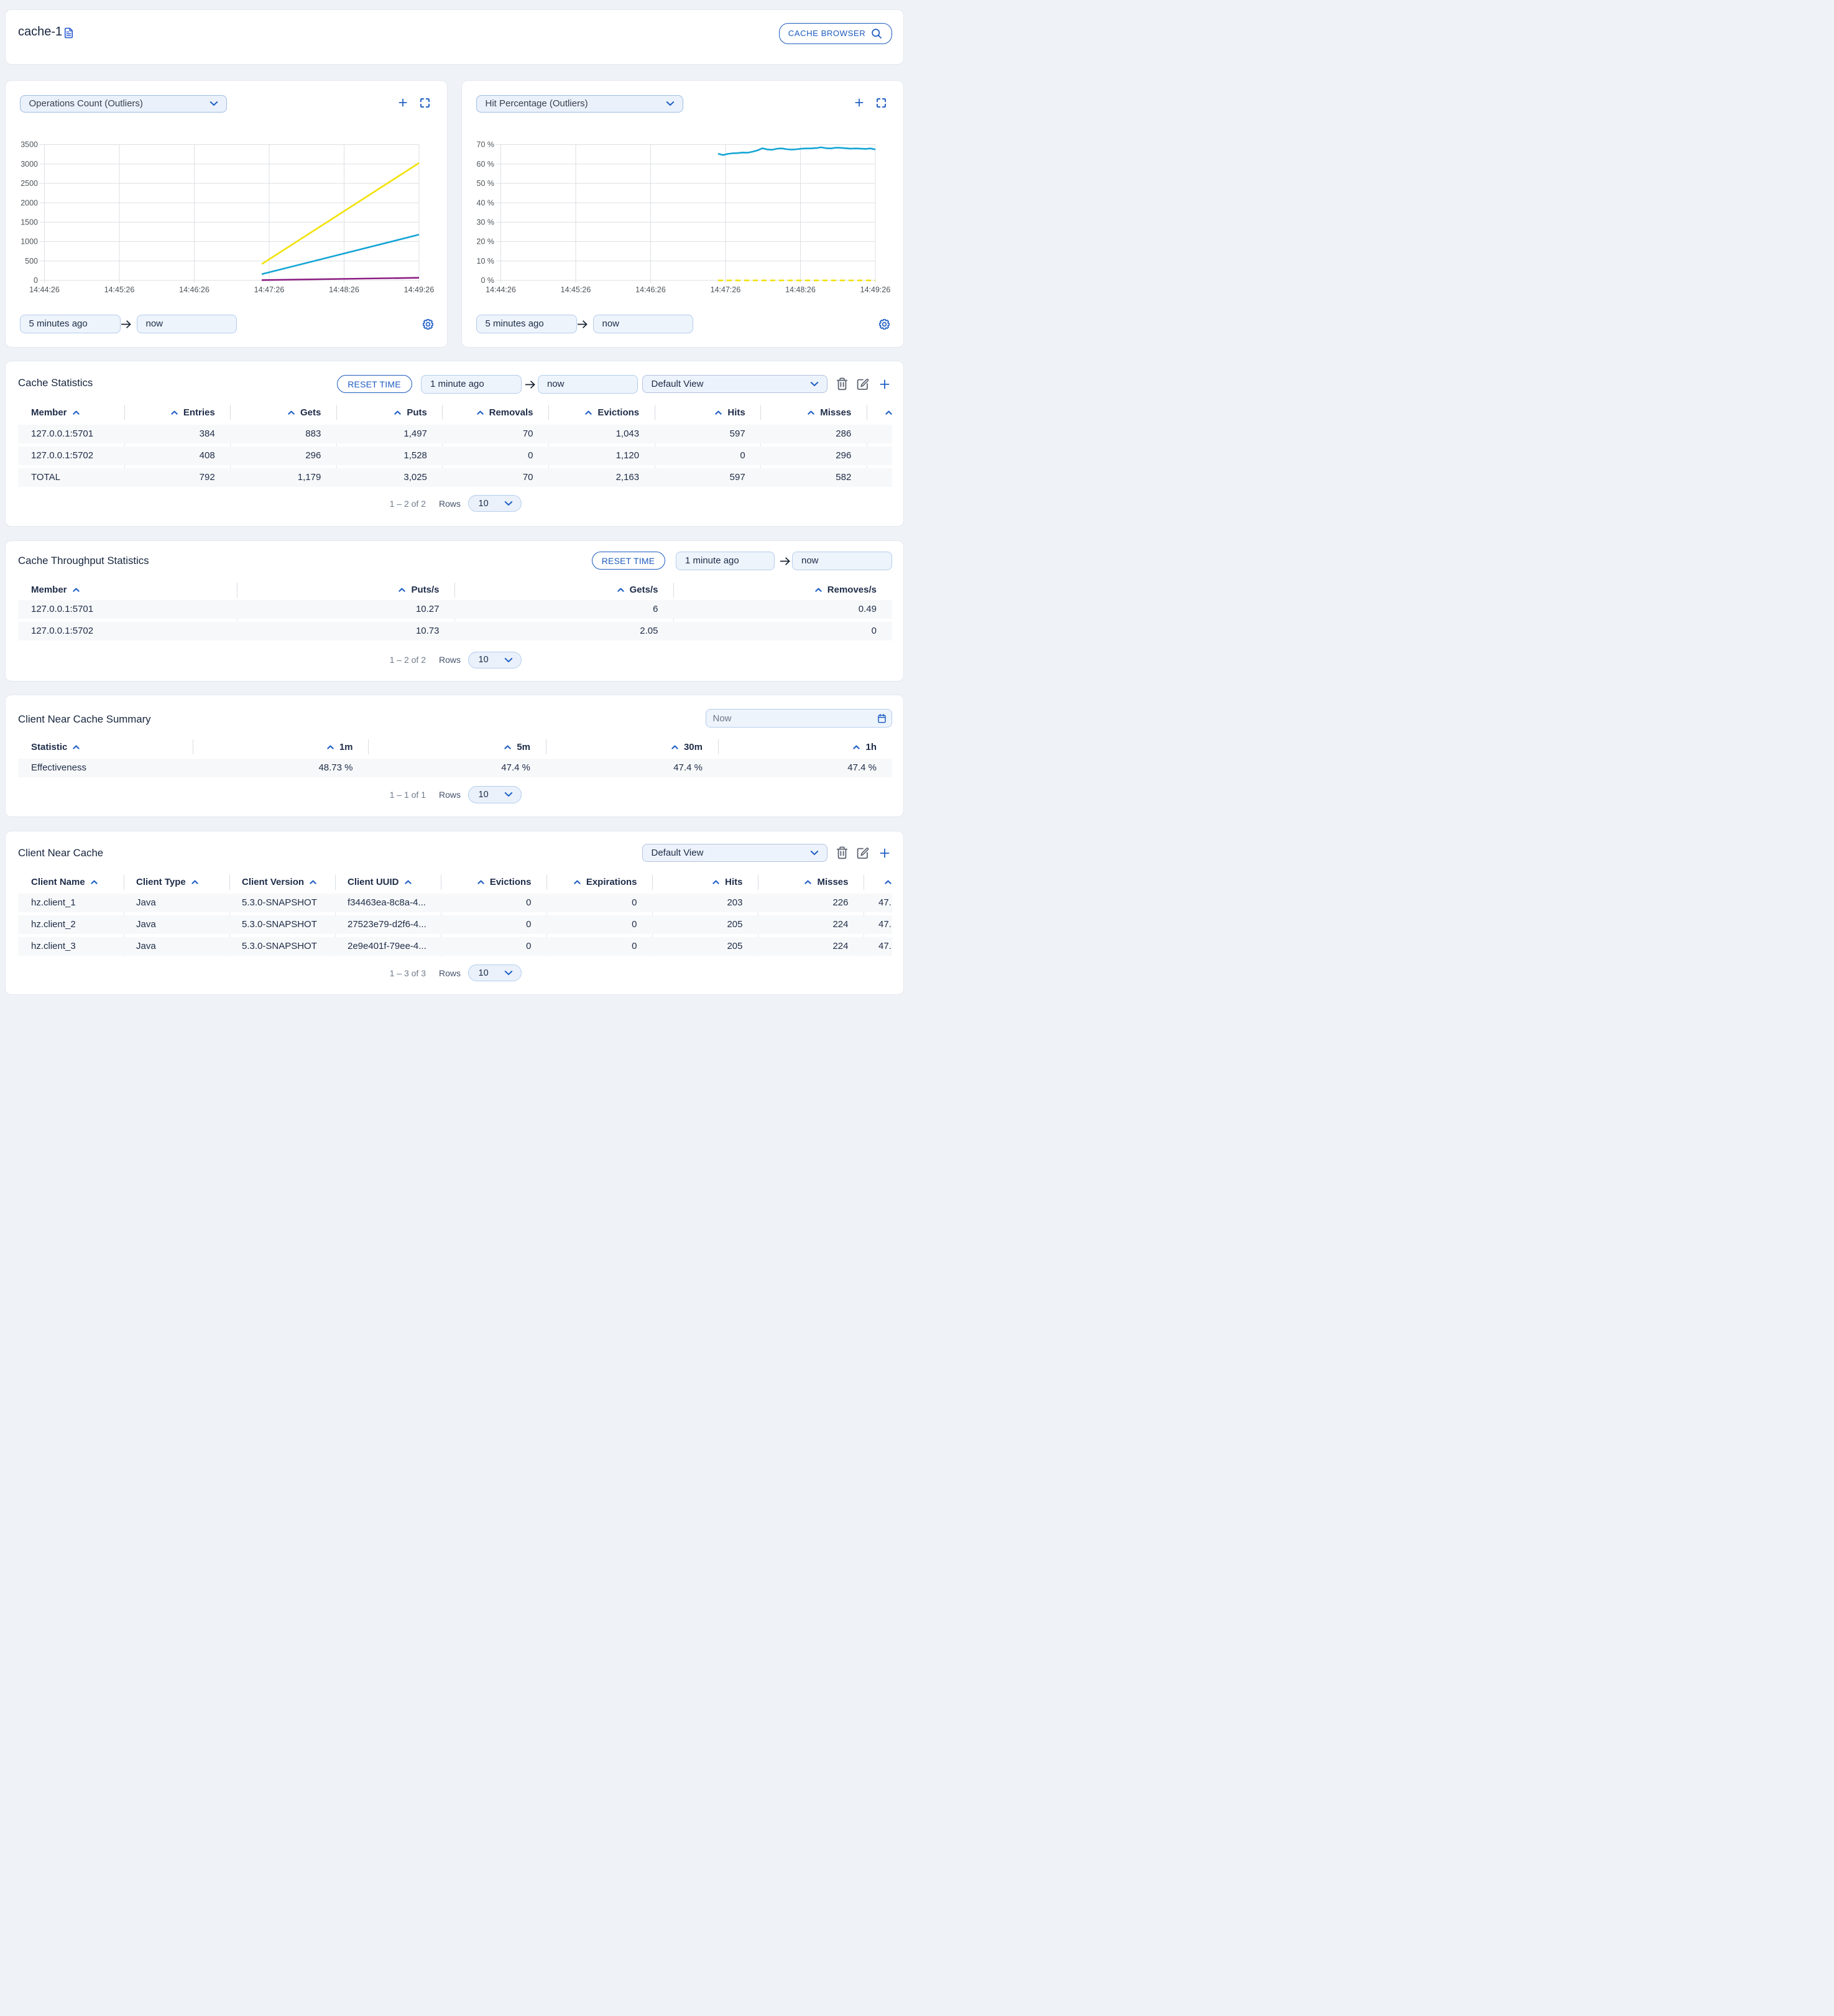  What do you see at coordinates (485, 222) in the screenshot?
I see `svg-text: 30 %` at bounding box center [485, 222].